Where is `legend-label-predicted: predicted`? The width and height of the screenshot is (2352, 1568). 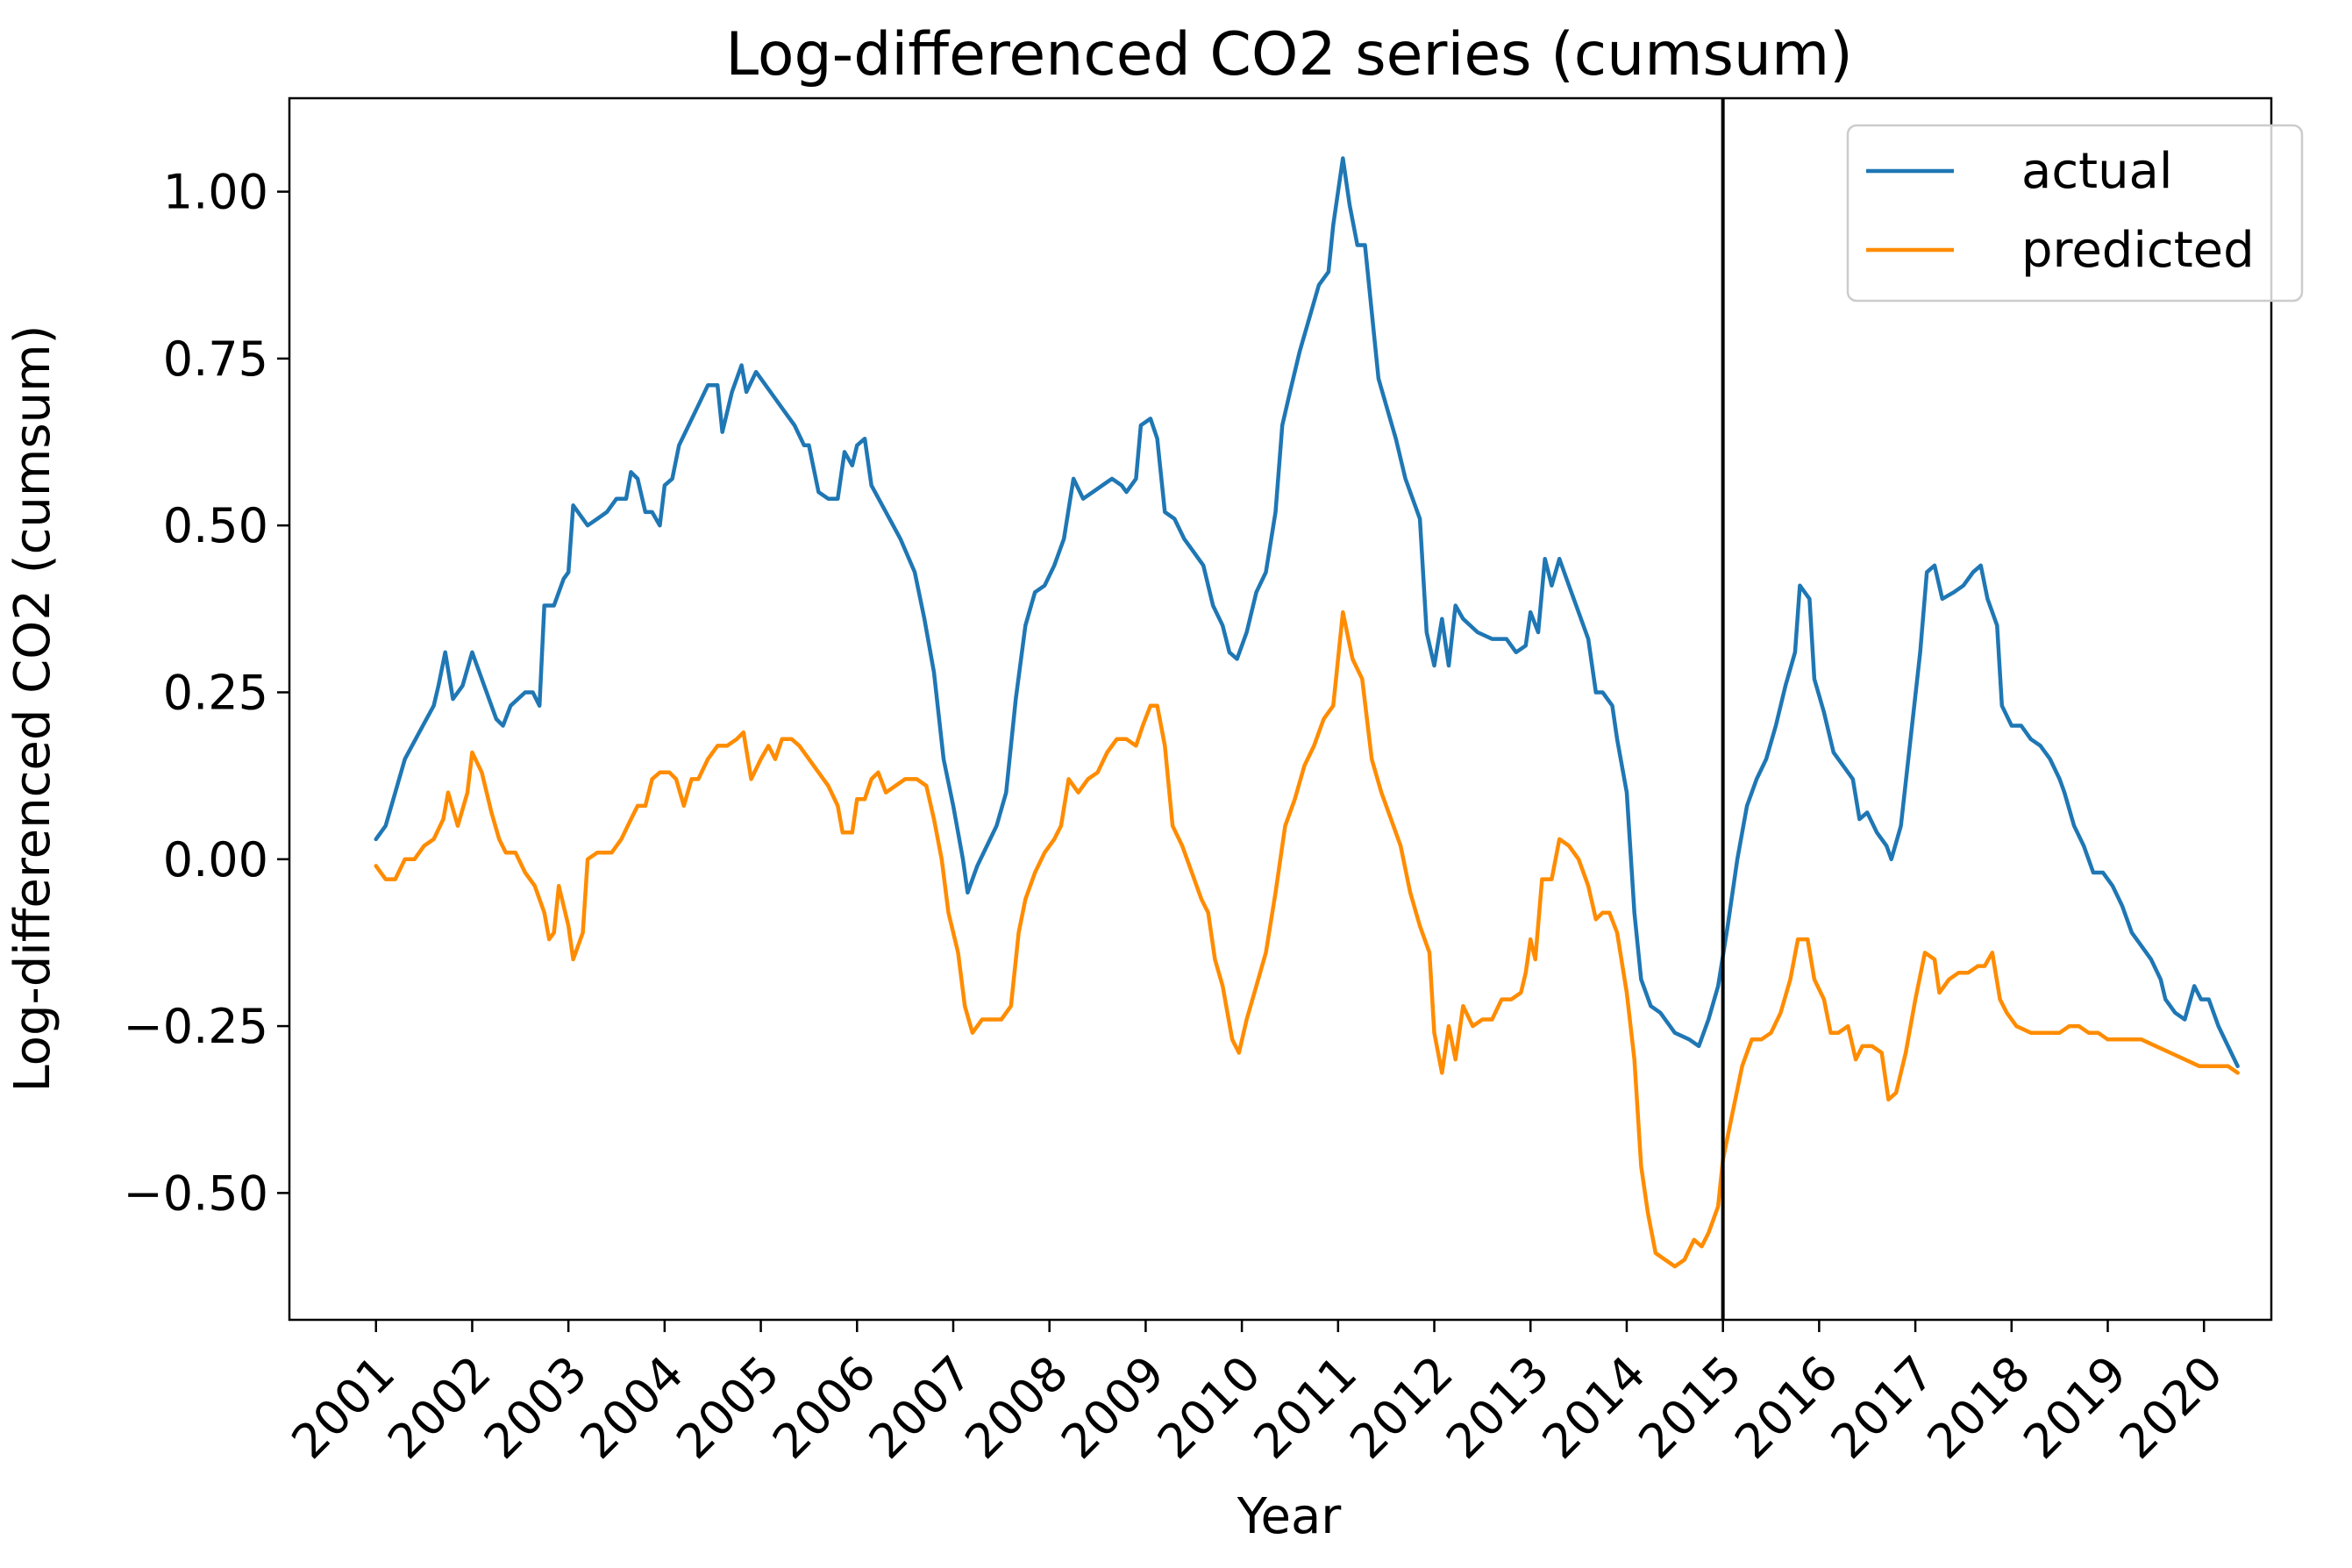
legend-label-predicted: predicted is located at coordinates (2138, 251).